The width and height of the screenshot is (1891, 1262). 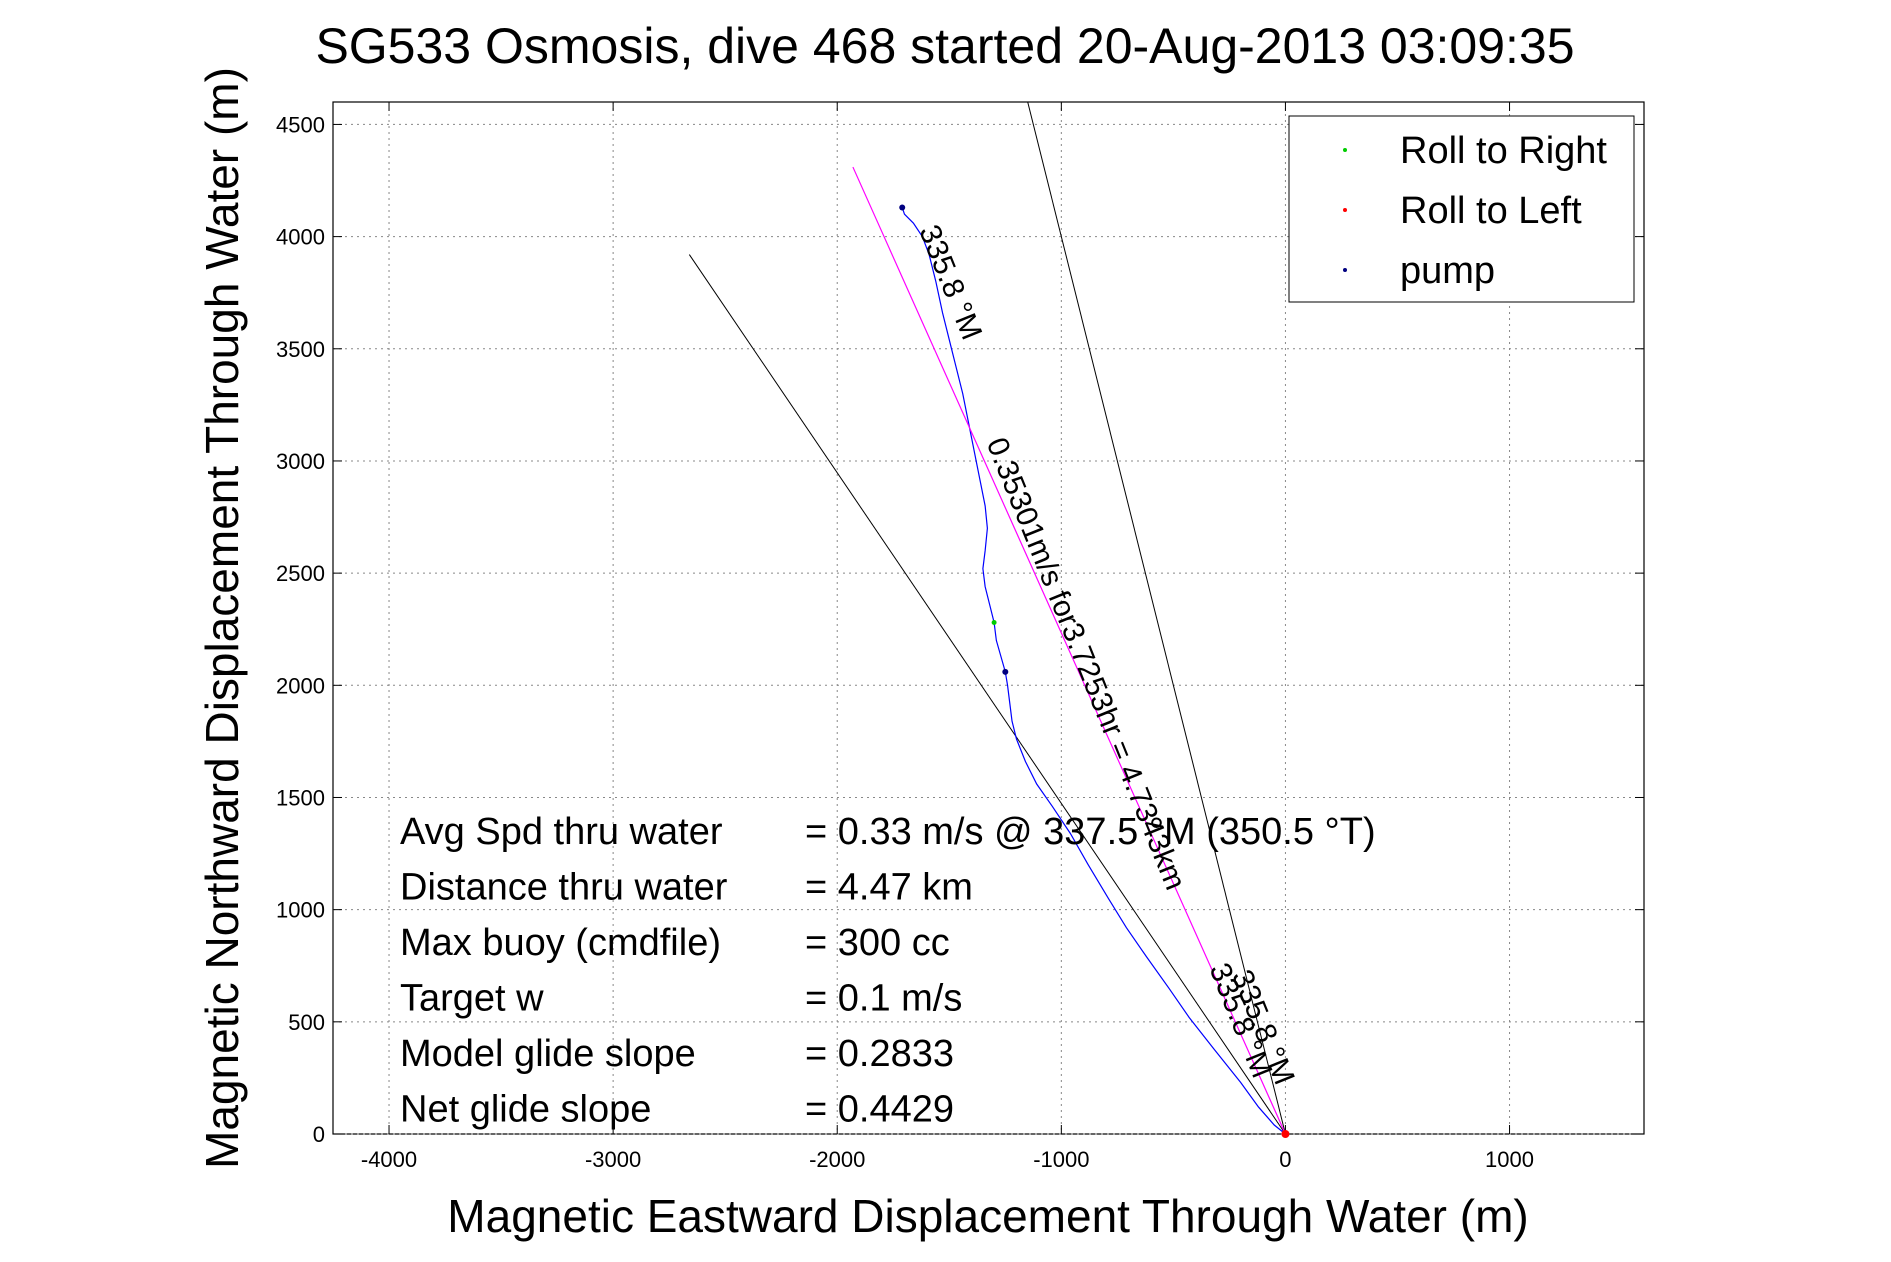 What do you see at coordinates (300, 461) in the screenshot?
I see `y-tick-label: 3000` at bounding box center [300, 461].